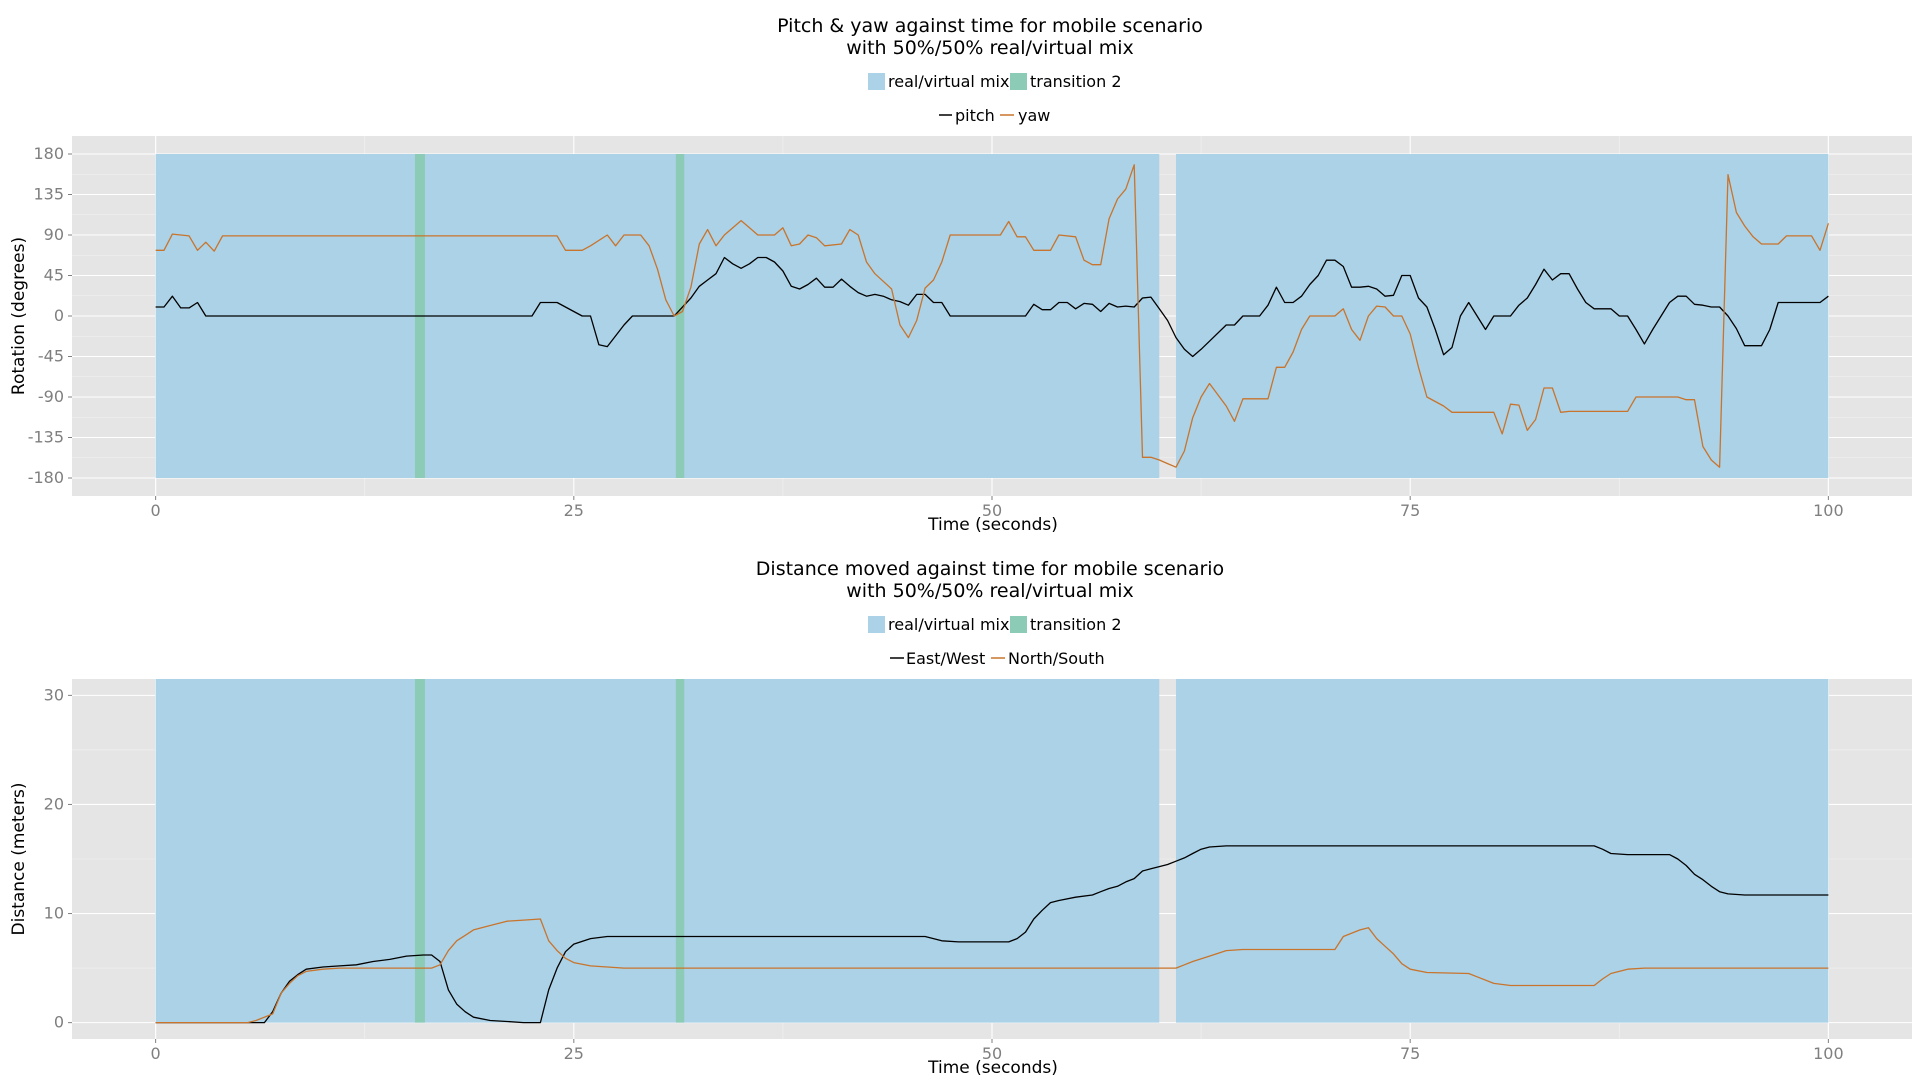 The width and height of the screenshot is (1920, 1084). I want to click on y-tick-label: 20, so click(54, 803).